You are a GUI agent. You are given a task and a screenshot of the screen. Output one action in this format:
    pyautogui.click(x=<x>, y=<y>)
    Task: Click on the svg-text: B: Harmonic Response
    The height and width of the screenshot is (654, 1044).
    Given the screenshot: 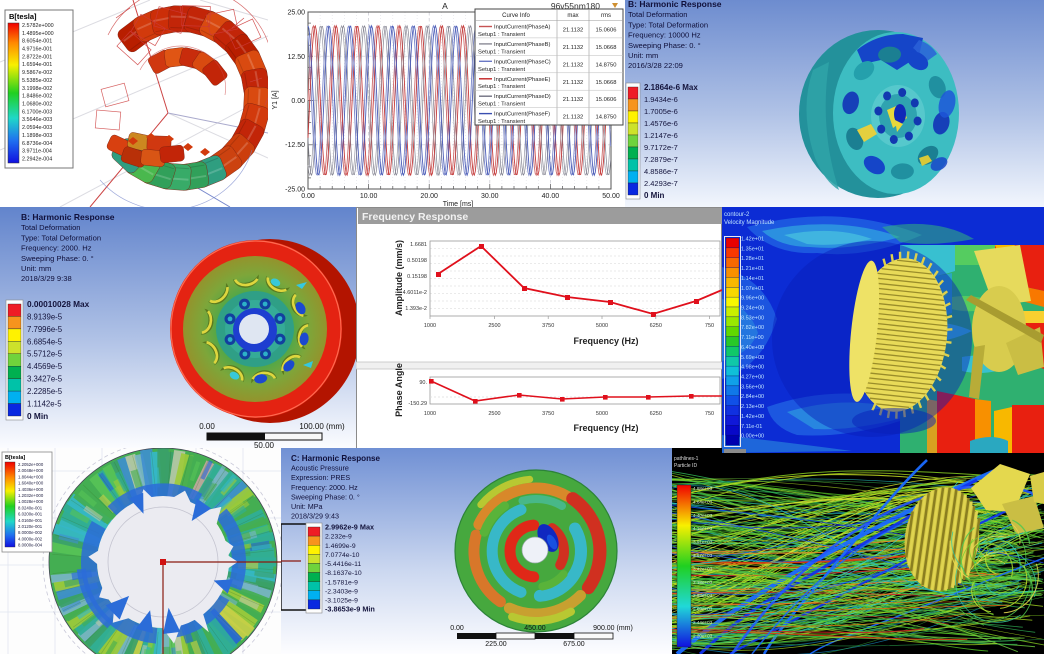 What is the action you would take?
    pyautogui.click(x=68, y=217)
    